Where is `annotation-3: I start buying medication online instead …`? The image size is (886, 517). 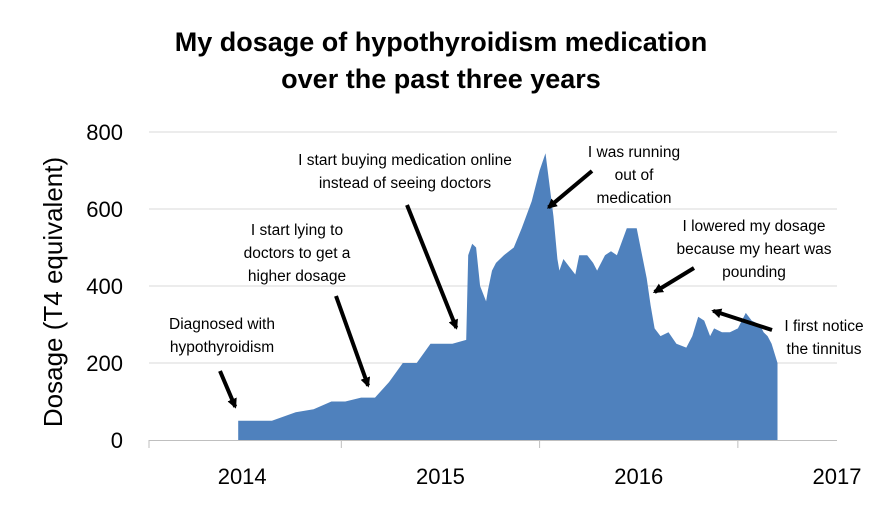 annotation-3: I start buying medication online instead … is located at coordinates (405, 241).